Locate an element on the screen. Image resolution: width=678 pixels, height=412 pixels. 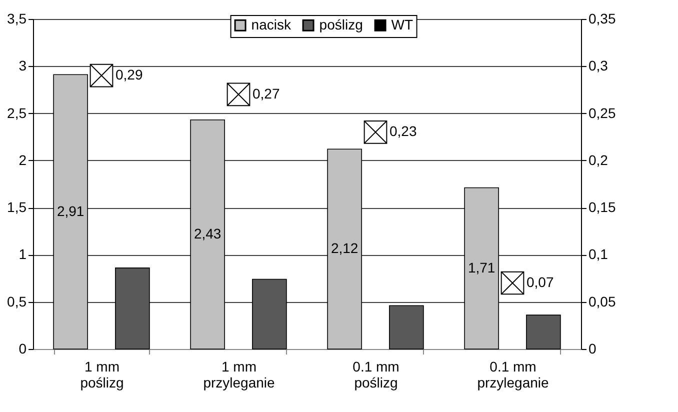
y2-tick-label: 0,1 is located at coordinates (598, 254).